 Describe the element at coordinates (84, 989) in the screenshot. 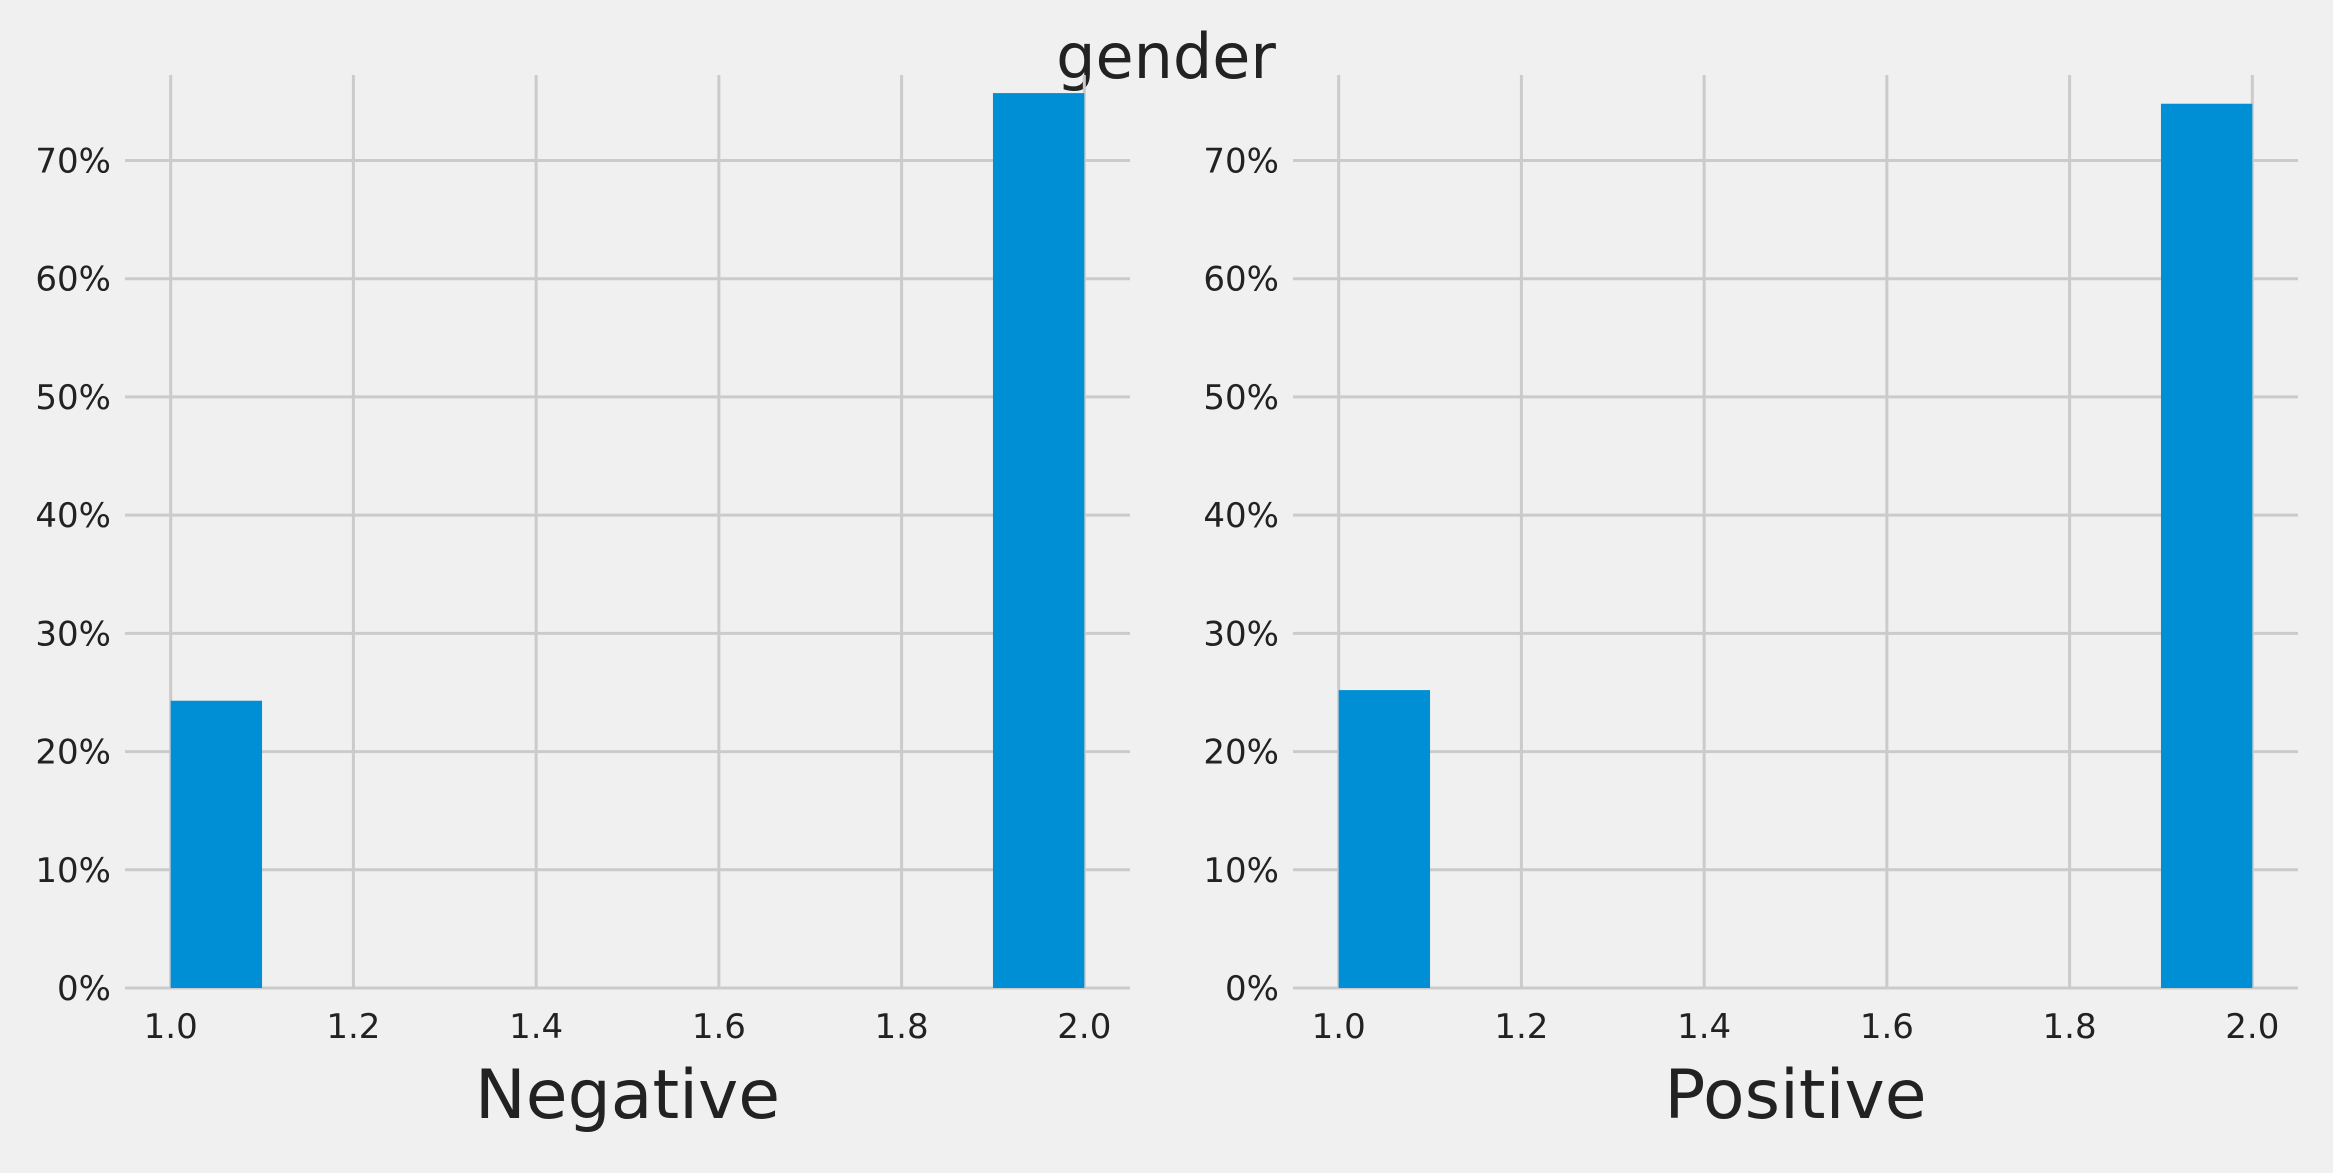

I see `negative-ytick-label: 0%` at that location.